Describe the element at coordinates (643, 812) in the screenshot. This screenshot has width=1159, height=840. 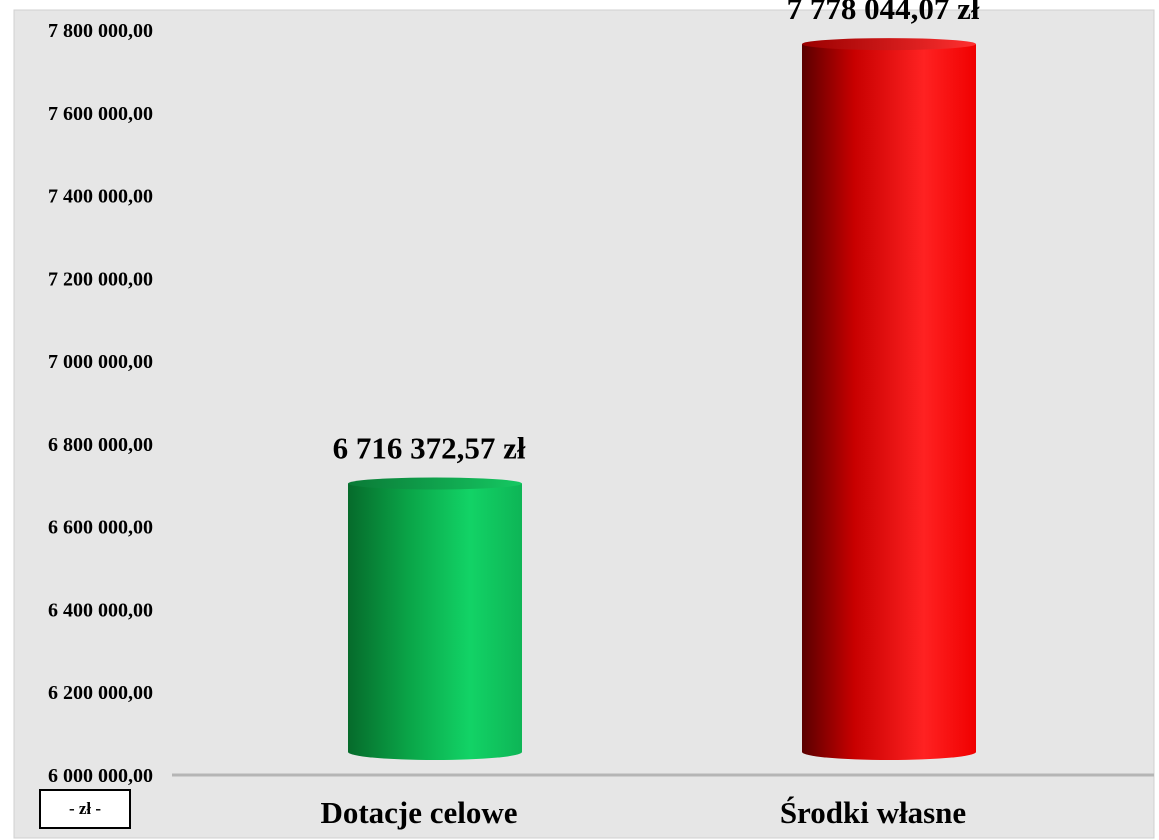
I see `category-labels: Dotacje celowe Środki własne` at that location.